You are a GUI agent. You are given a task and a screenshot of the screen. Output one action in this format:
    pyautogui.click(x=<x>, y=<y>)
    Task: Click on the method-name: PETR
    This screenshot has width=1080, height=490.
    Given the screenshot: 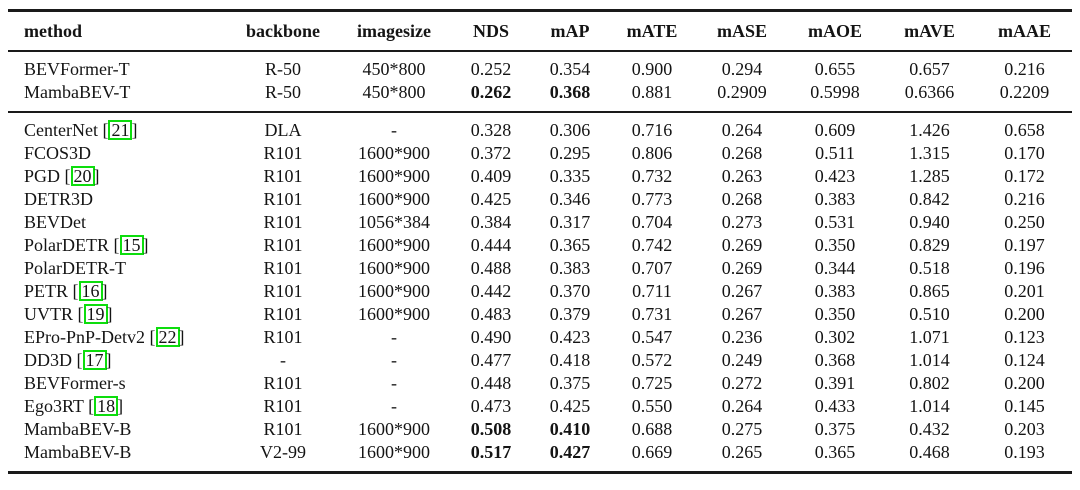 What is the action you would take?
    pyautogui.click(x=46, y=291)
    